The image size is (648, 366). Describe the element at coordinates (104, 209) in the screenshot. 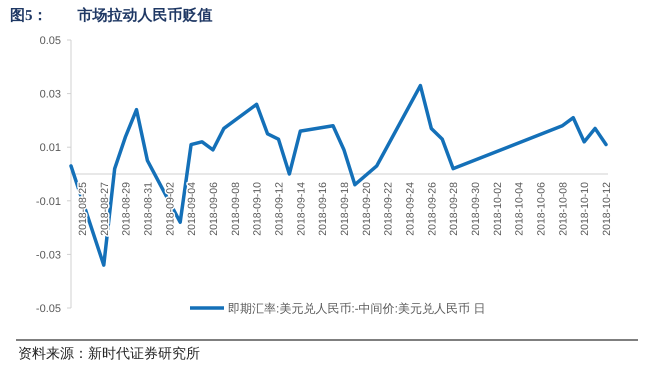

I see `x-tick-label: 2018-08-27` at that location.